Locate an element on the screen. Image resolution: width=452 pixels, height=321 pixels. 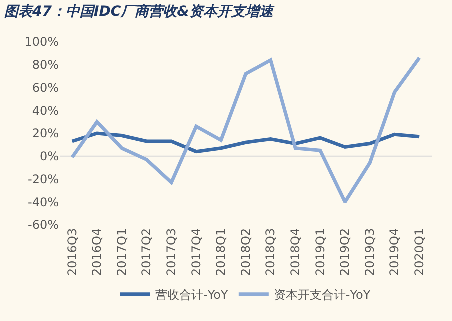
x-tick-label: 2020Q1 is located at coordinates (419, 252).